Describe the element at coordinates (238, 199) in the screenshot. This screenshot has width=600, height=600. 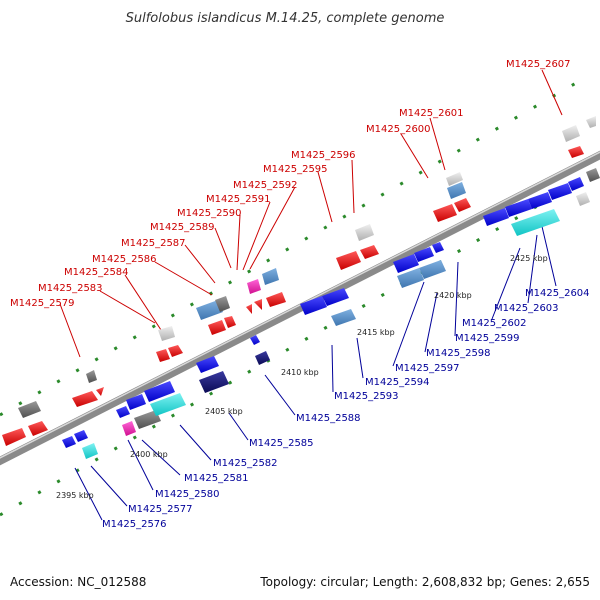
I see `gene-label-2591: M1425_2591` at that location.